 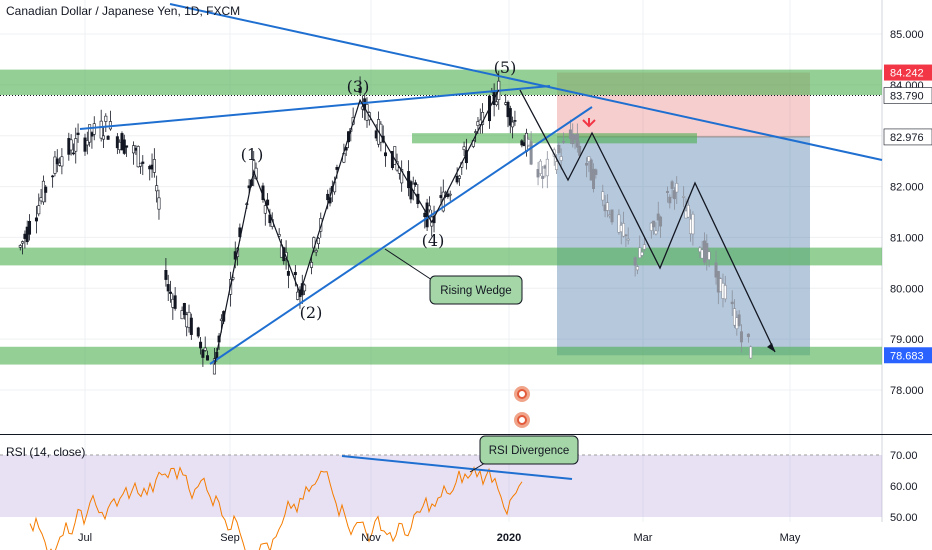 What do you see at coordinates (358, 86) in the screenshot?
I see `wave-label: (3)` at bounding box center [358, 86].